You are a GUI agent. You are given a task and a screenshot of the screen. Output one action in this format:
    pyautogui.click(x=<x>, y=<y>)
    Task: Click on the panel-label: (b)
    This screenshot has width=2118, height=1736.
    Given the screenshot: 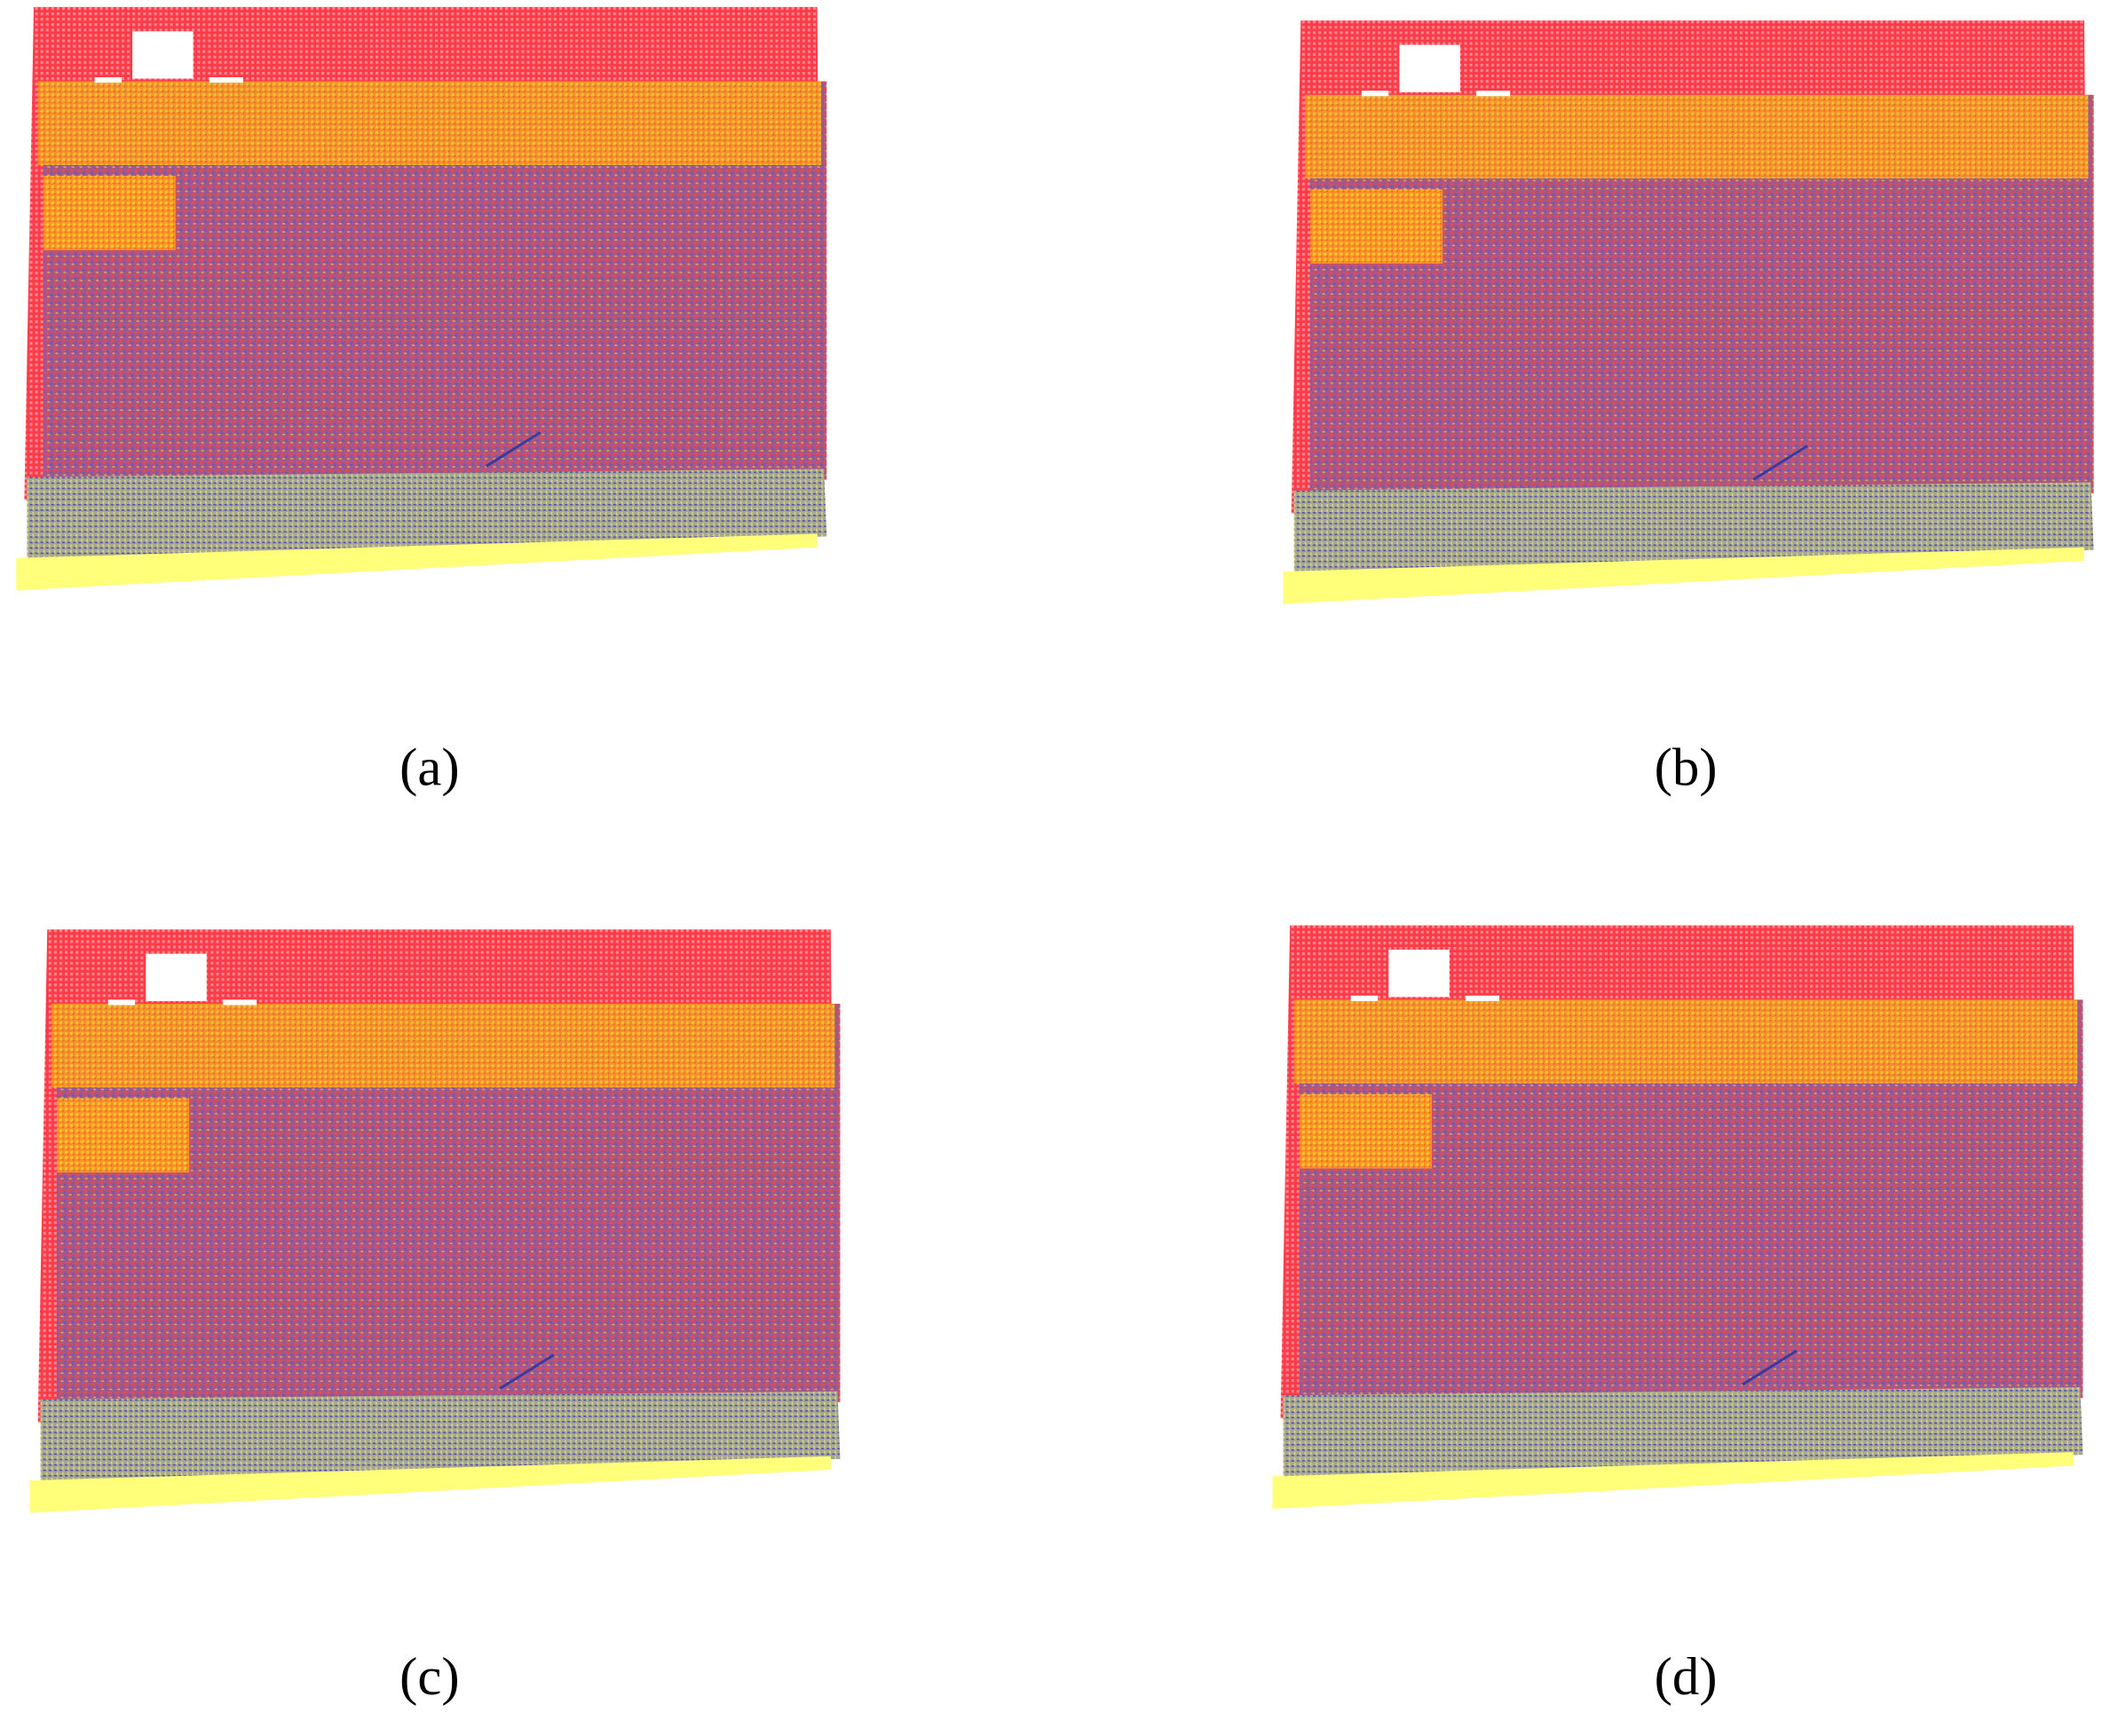 What is the action you would take?
    pyautogui.click(x=1686, y=768)
    